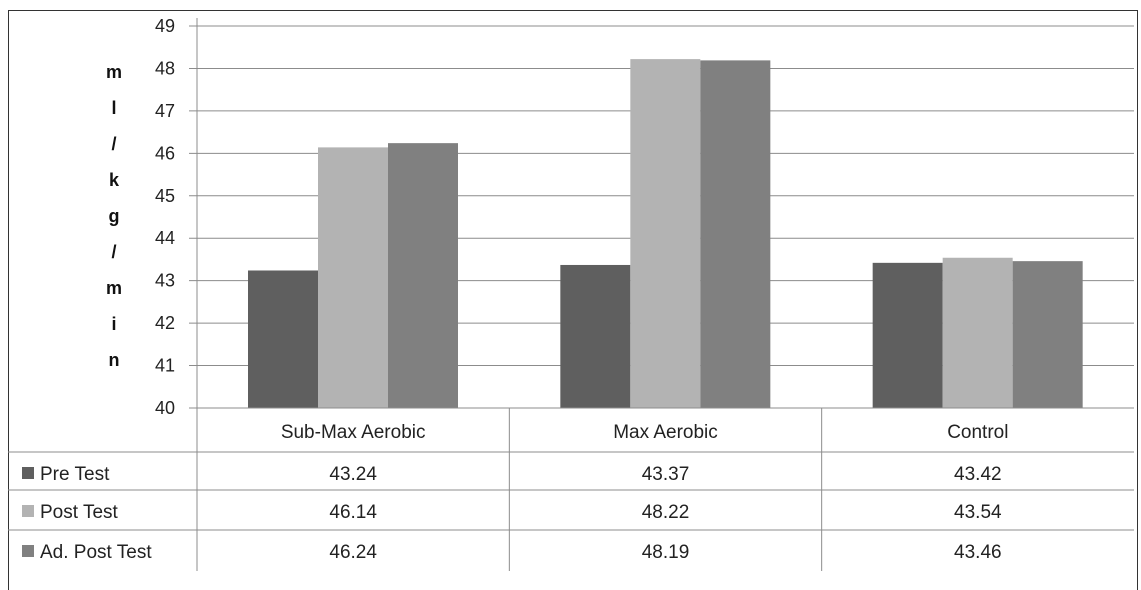 The width and height of the screenshot is (1141, 590). What do you see at coordinates (165, 238) in the screenshot?
I see `y-tick-label: 44` at bounding box center [165, 238].